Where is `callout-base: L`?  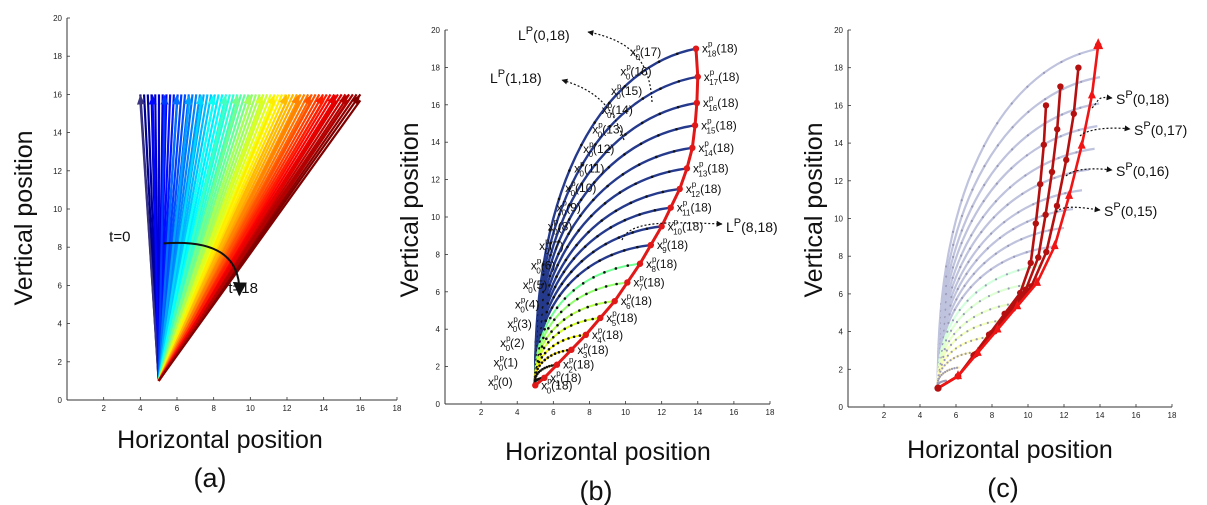
callout-base: L is located at coordinates (494, 78).